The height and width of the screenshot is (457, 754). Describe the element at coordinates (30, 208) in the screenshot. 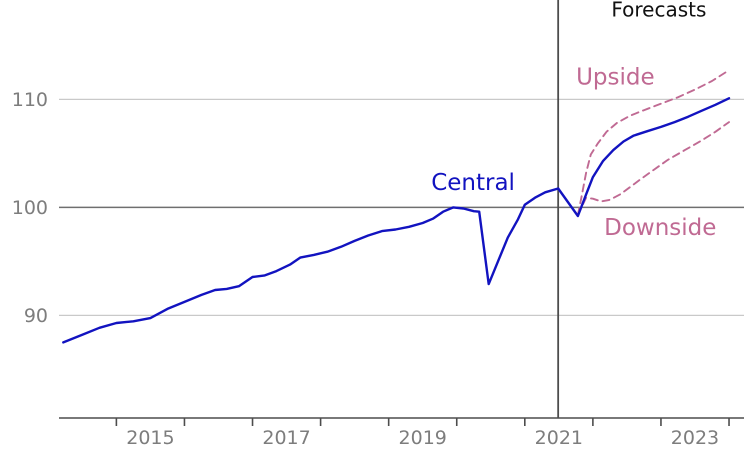

I see `y-tick-label-100: 100` at that location.